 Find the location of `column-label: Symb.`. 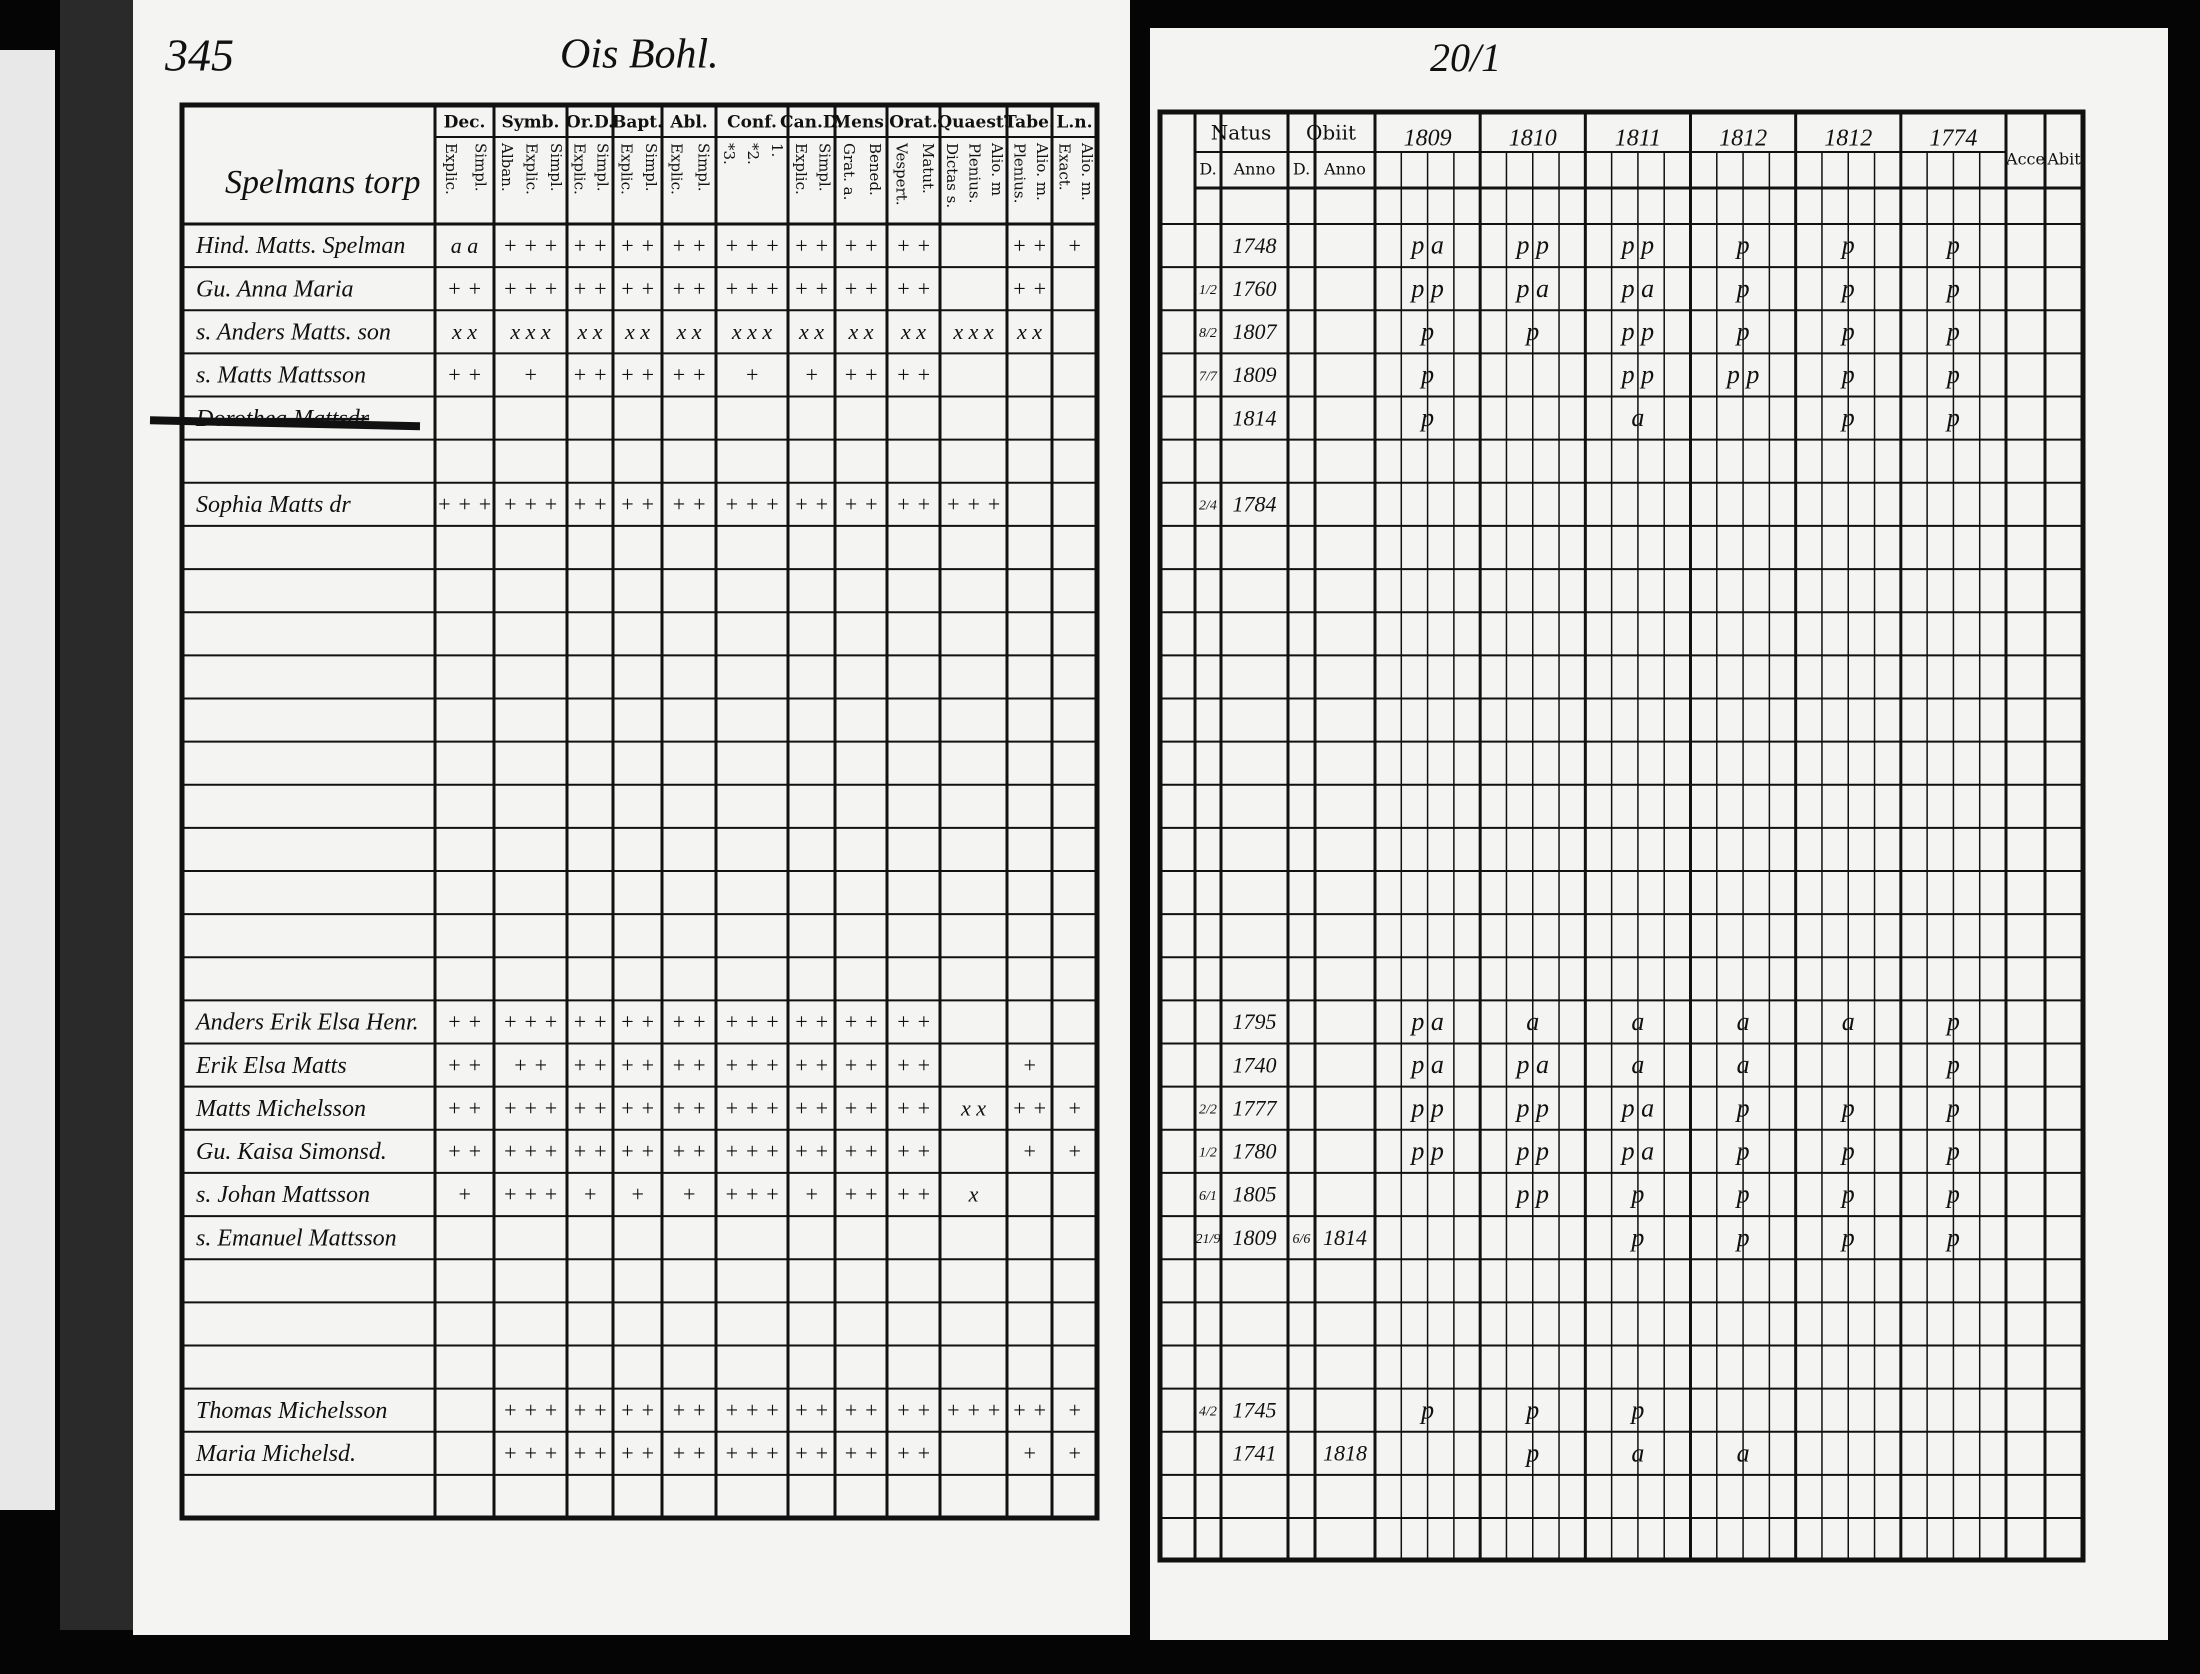

column-label: Symb. is located at coordinates (531, 123).